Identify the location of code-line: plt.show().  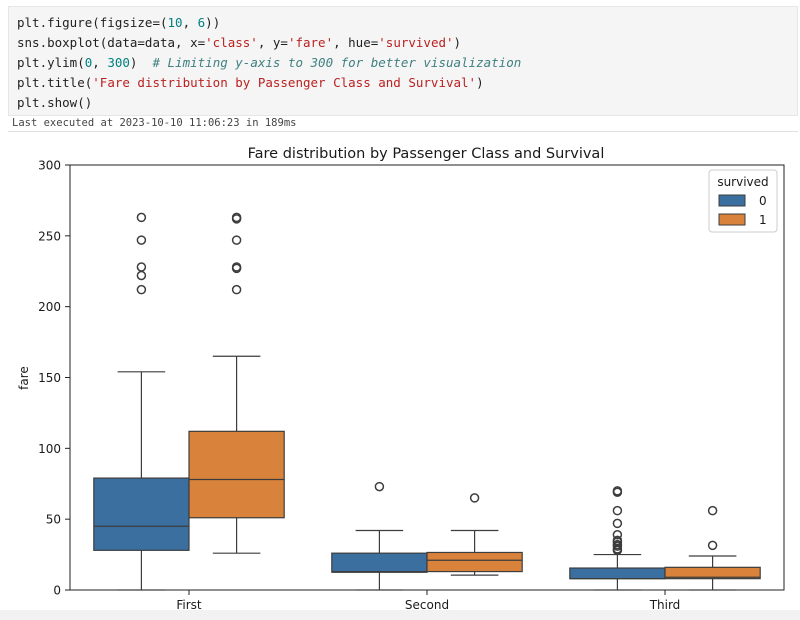
(403, 103).